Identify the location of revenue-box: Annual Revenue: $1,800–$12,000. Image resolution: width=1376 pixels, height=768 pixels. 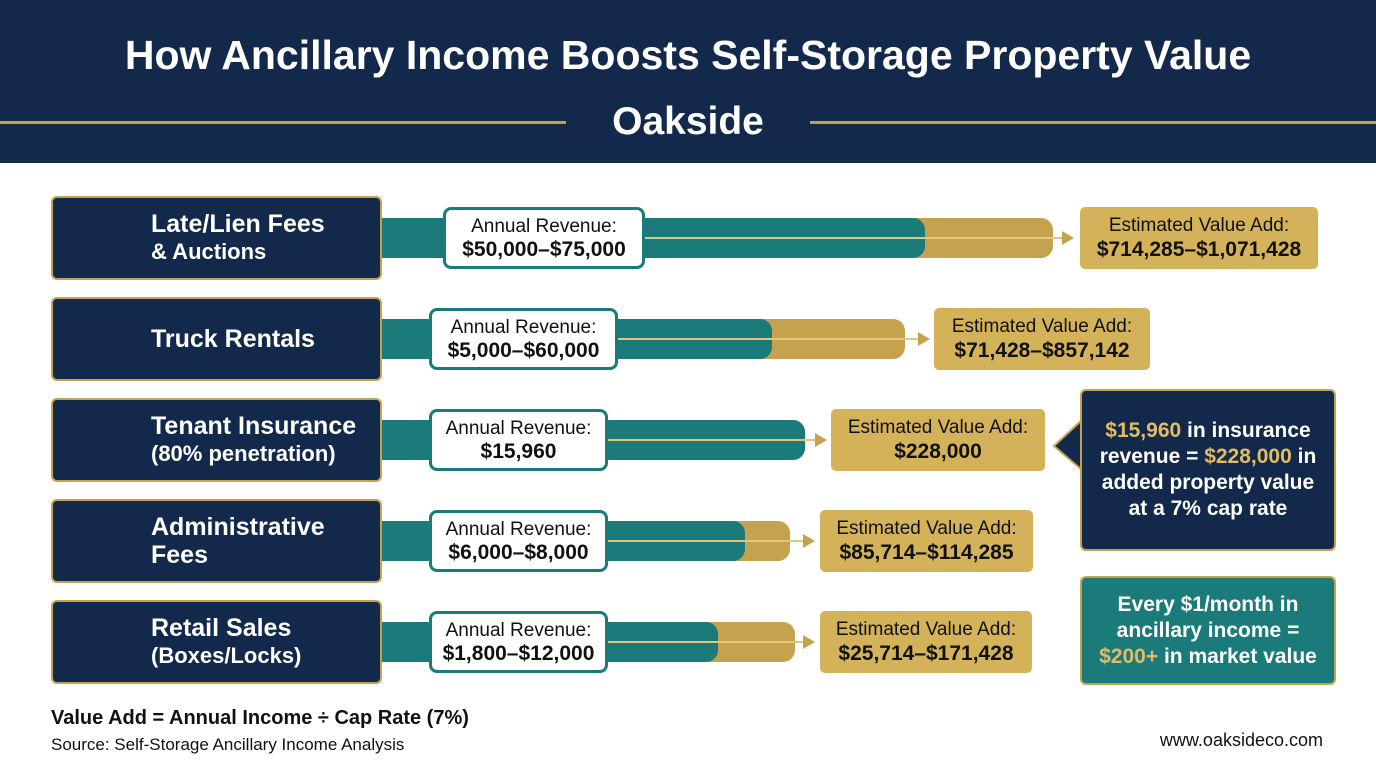
(518, 642).